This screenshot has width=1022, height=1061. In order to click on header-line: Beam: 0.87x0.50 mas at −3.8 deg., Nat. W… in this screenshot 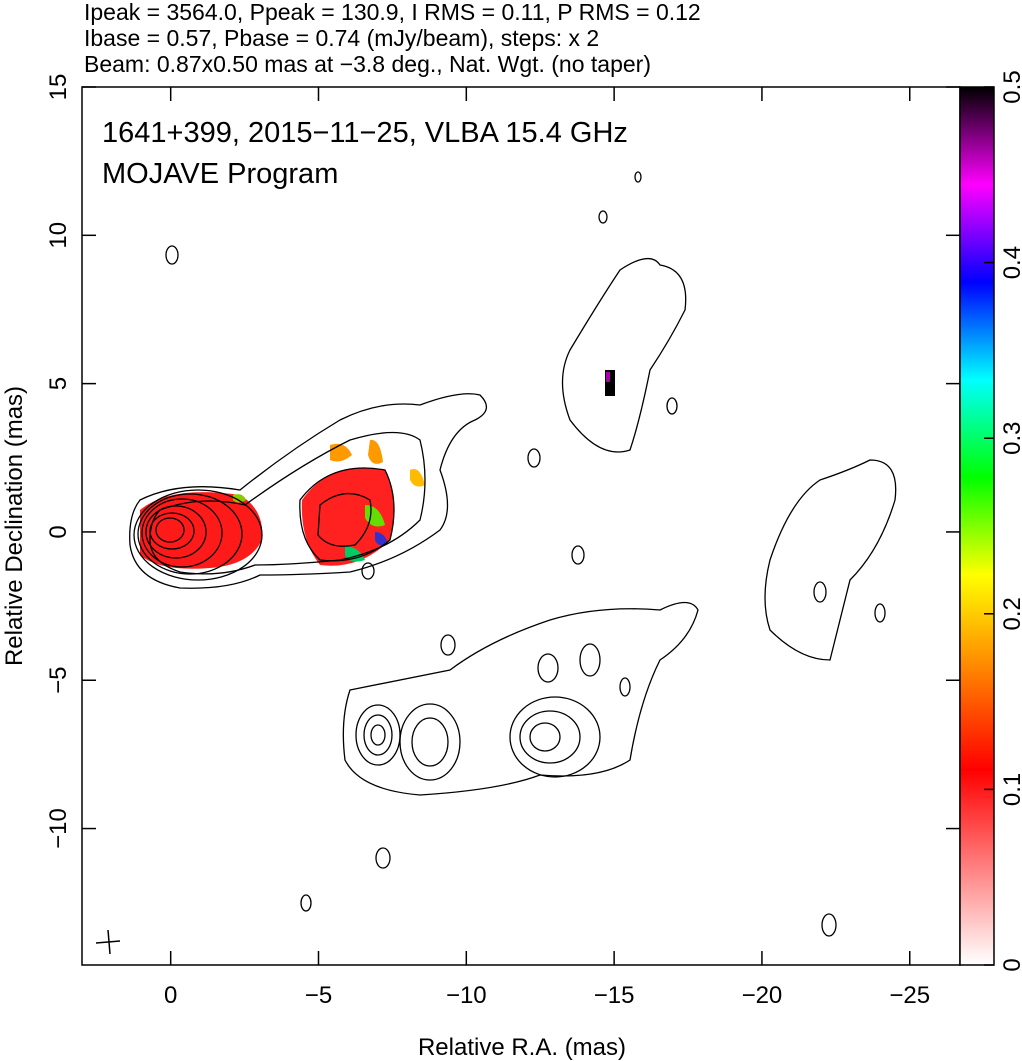, I will do `click(367, 64)`.